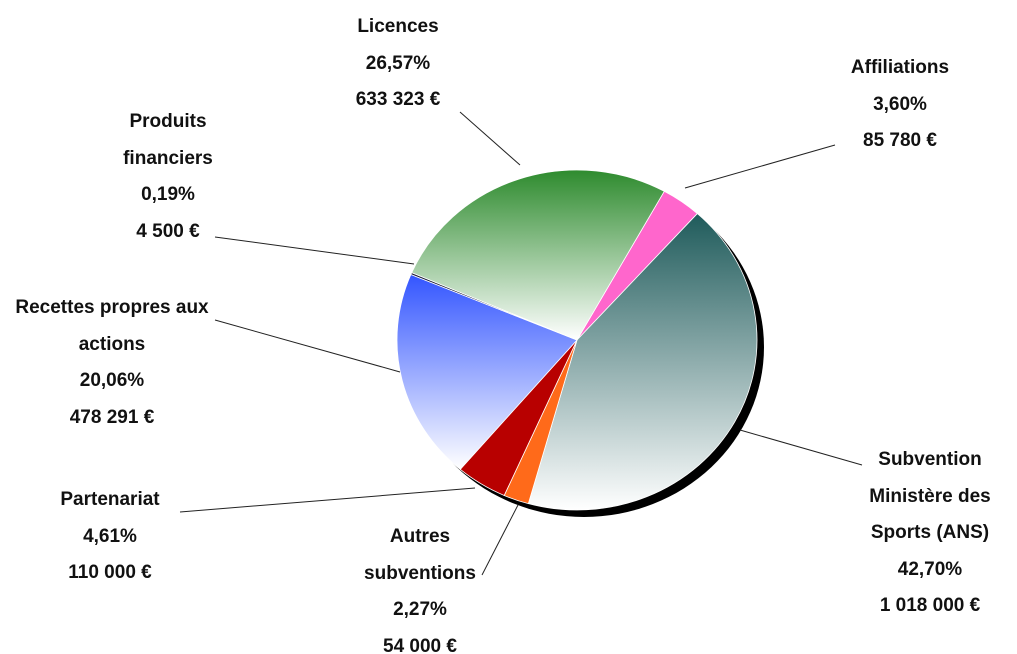  I want to click on amount-label: 633 323 €, so click(398, 99).